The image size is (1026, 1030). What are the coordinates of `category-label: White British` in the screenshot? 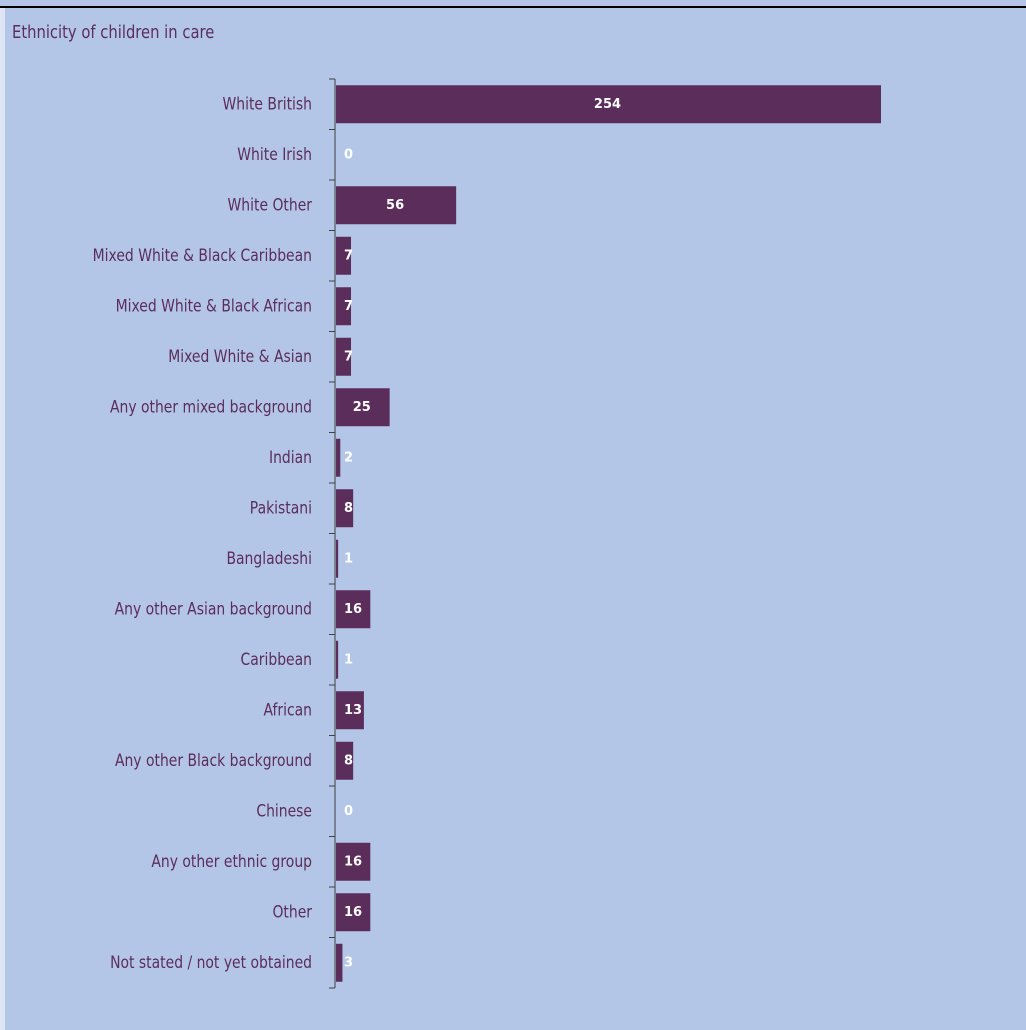 It's located at (267, 104).